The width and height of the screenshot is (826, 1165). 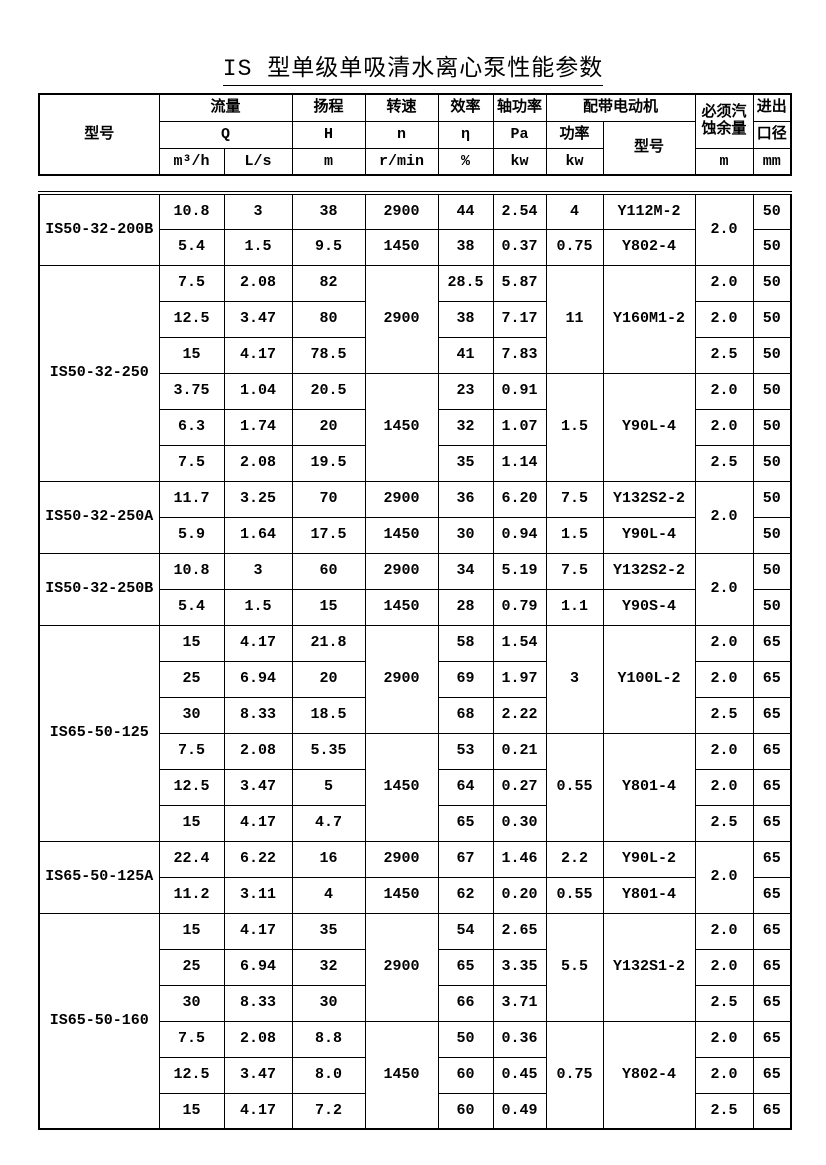 I want to click on cell-flow-m3h: 3.75, so click(x=191, y=391).